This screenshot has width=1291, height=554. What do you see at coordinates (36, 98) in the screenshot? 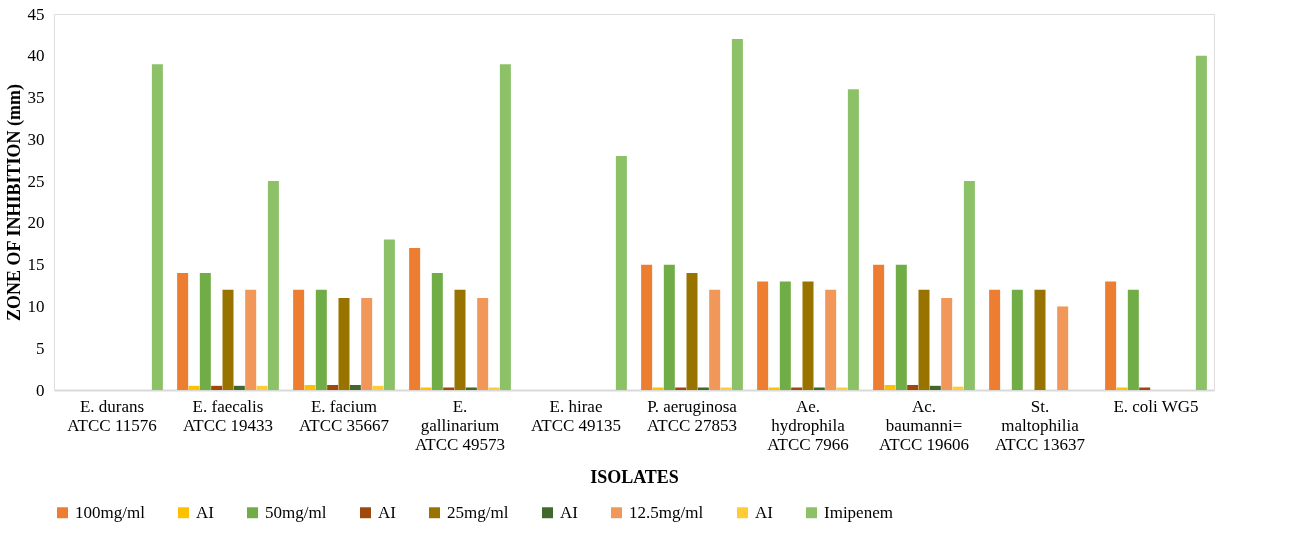
I see `y-tick-label: 35` at bounding box center [36, 98].